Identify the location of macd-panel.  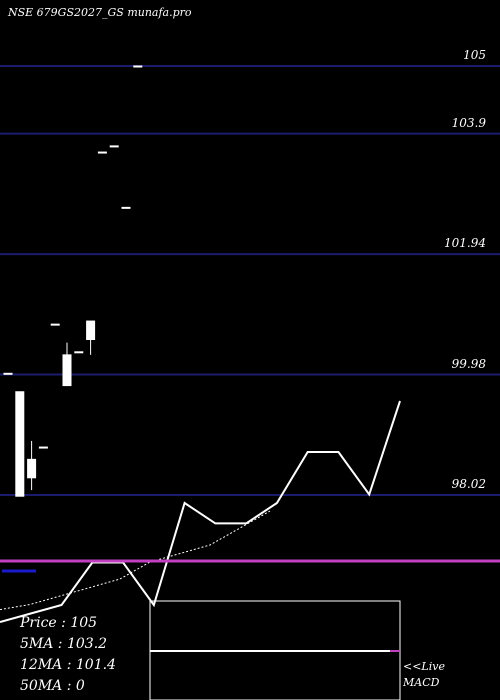
(275, 650).